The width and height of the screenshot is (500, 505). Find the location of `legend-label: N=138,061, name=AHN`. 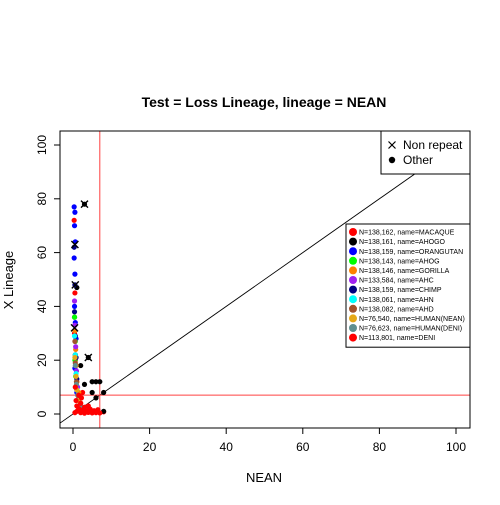

legend-label: N=138,061, name=AHN is located at coordinates (396, 300).